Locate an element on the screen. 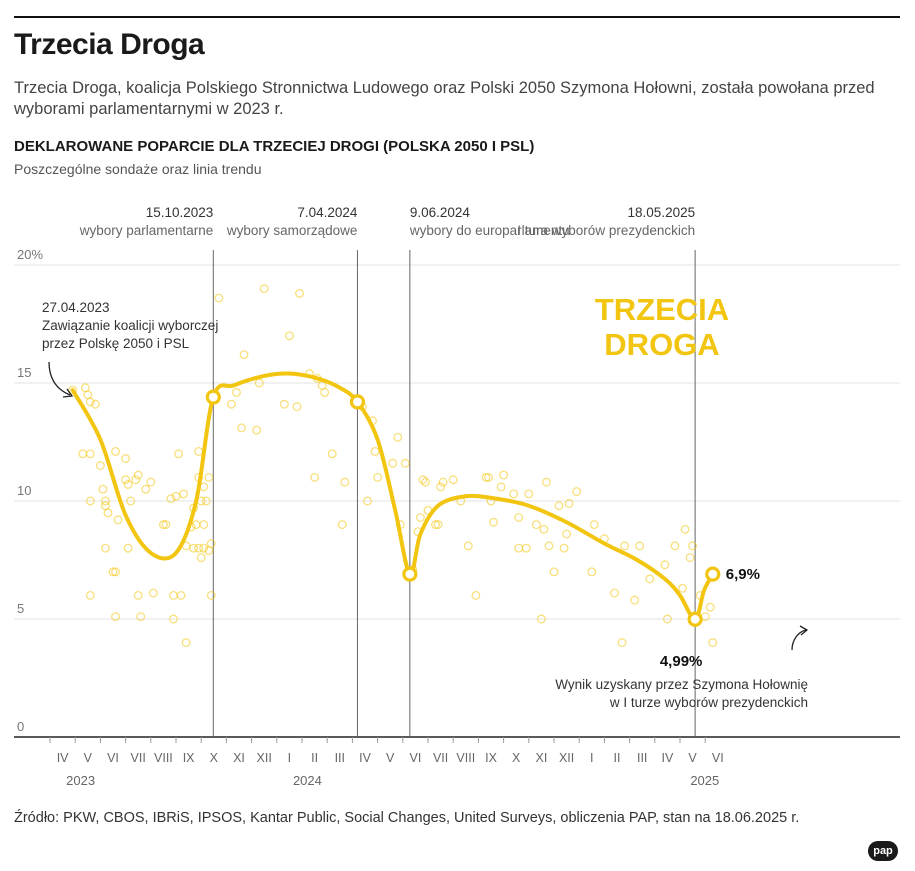 The height and width of the screenshot is (871, 915). y-tick-label: 20% is located at coordinates (30, 254).